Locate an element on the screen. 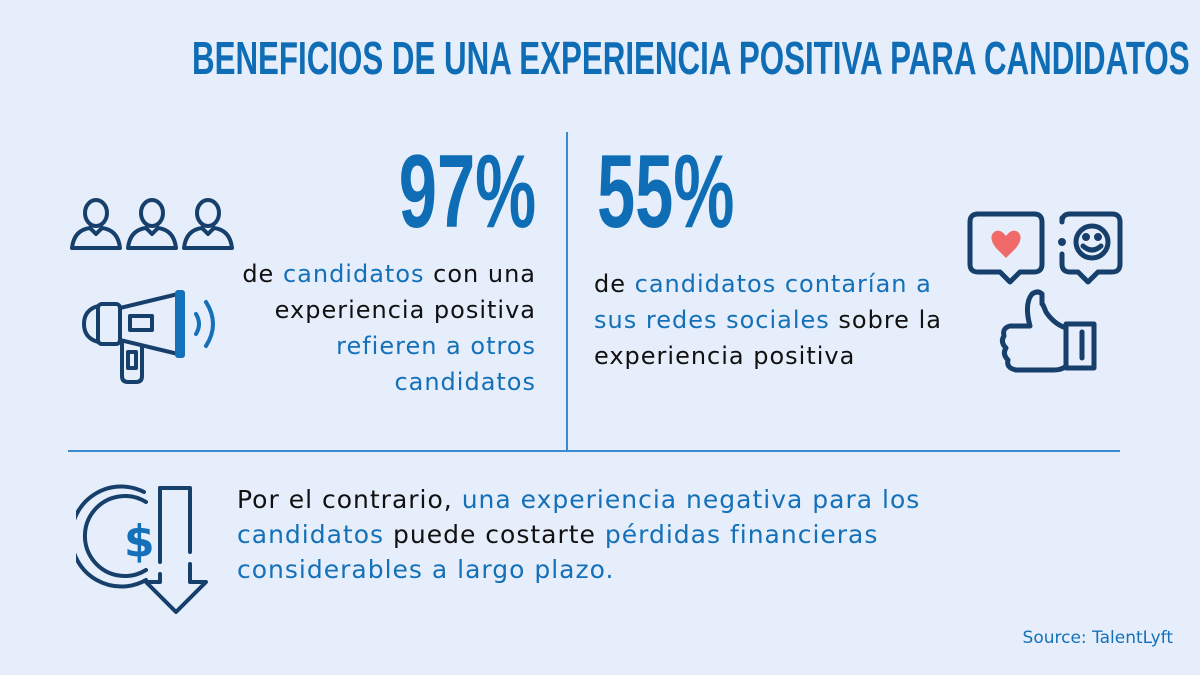 The width and height of the screenshot is (1200, 675). heart-speech-bubble-icon is located at coordinates (1006, 248).